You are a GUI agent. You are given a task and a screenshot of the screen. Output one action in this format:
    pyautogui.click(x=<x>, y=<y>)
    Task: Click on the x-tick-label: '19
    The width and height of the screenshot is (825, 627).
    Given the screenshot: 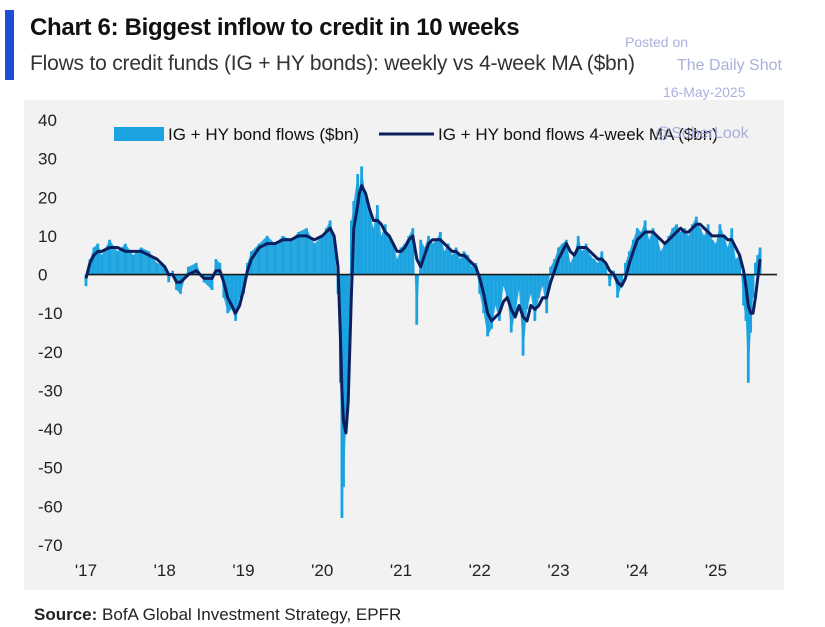 What is the action you would take?
    pyautogui.click(x=243, y=570)
    